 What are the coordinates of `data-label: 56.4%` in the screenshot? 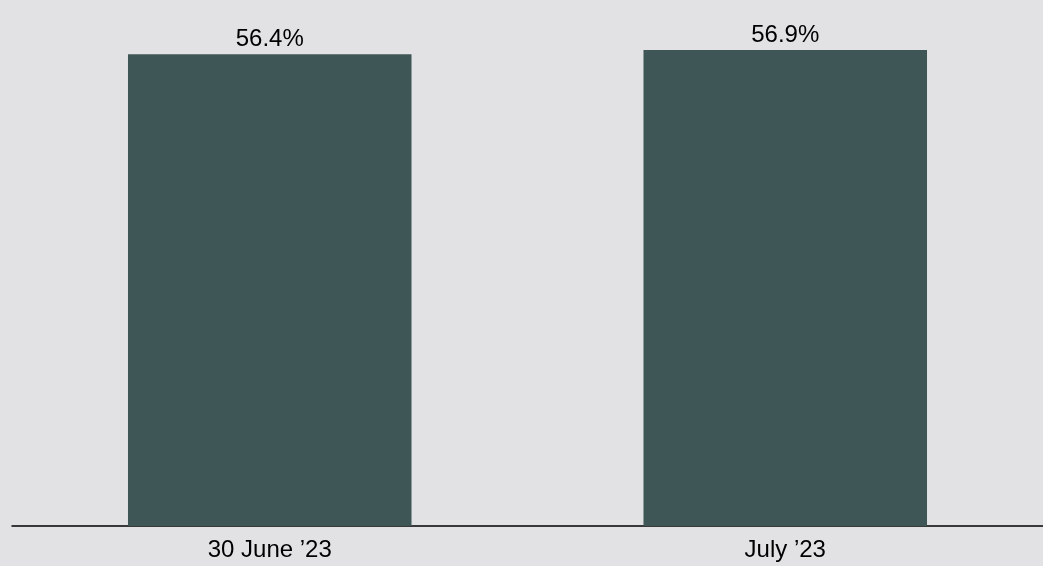 It's located at (269, 37).